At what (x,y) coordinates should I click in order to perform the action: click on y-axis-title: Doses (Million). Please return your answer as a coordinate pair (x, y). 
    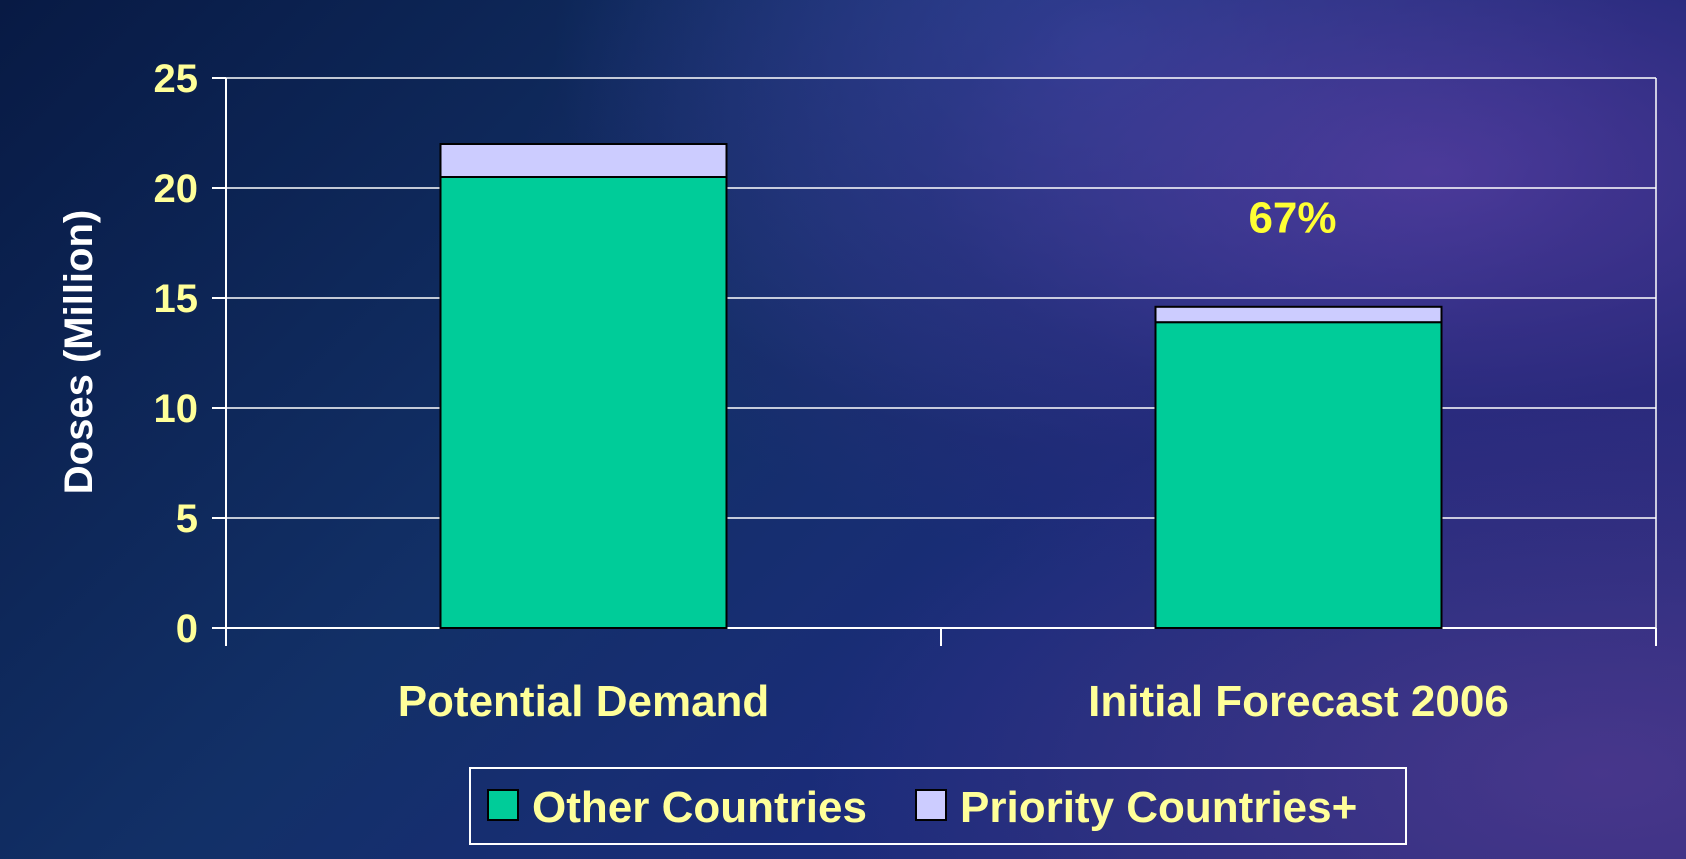
    Looking at the image, I should click on (79, 352).